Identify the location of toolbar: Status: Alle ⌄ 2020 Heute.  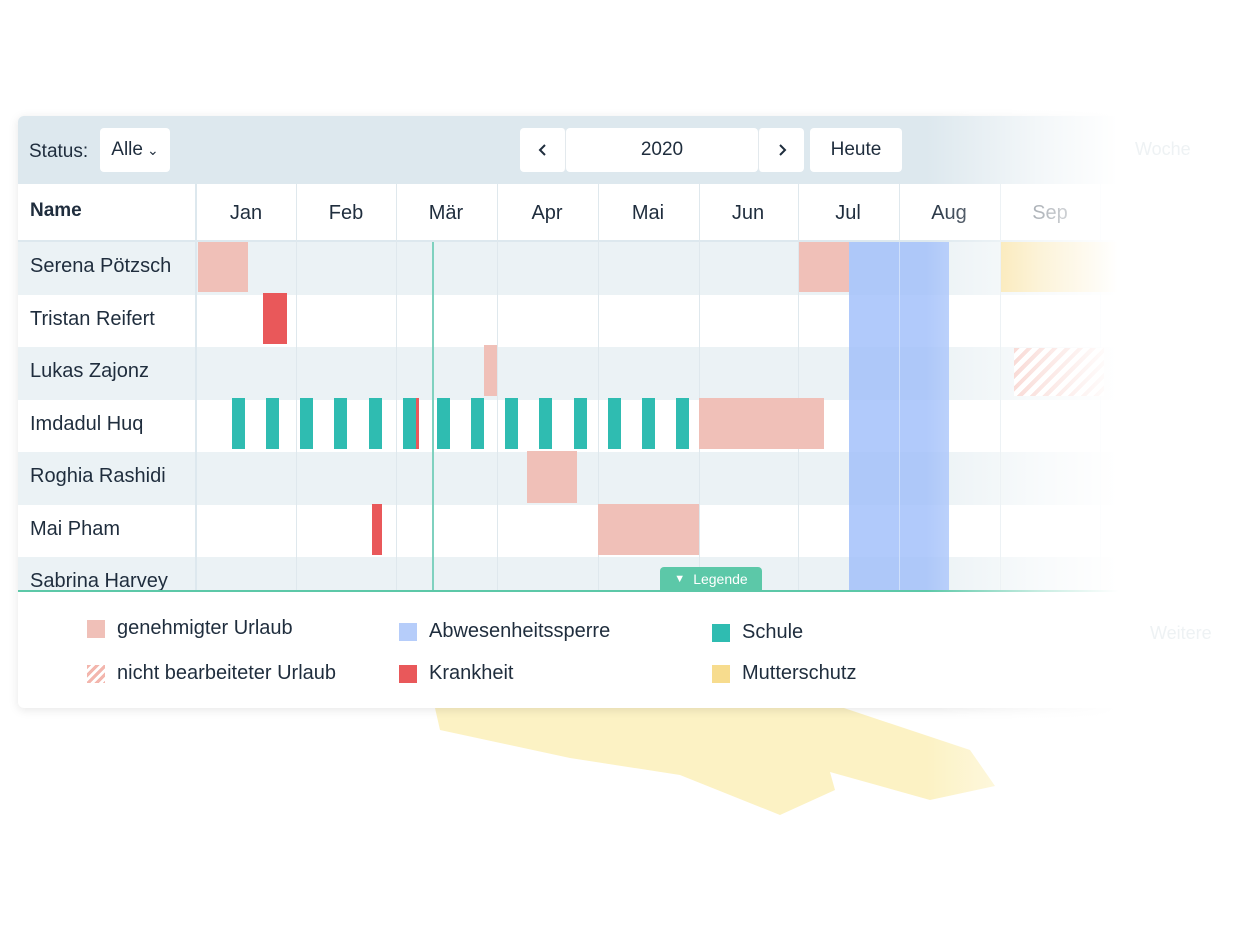
(632, 150).